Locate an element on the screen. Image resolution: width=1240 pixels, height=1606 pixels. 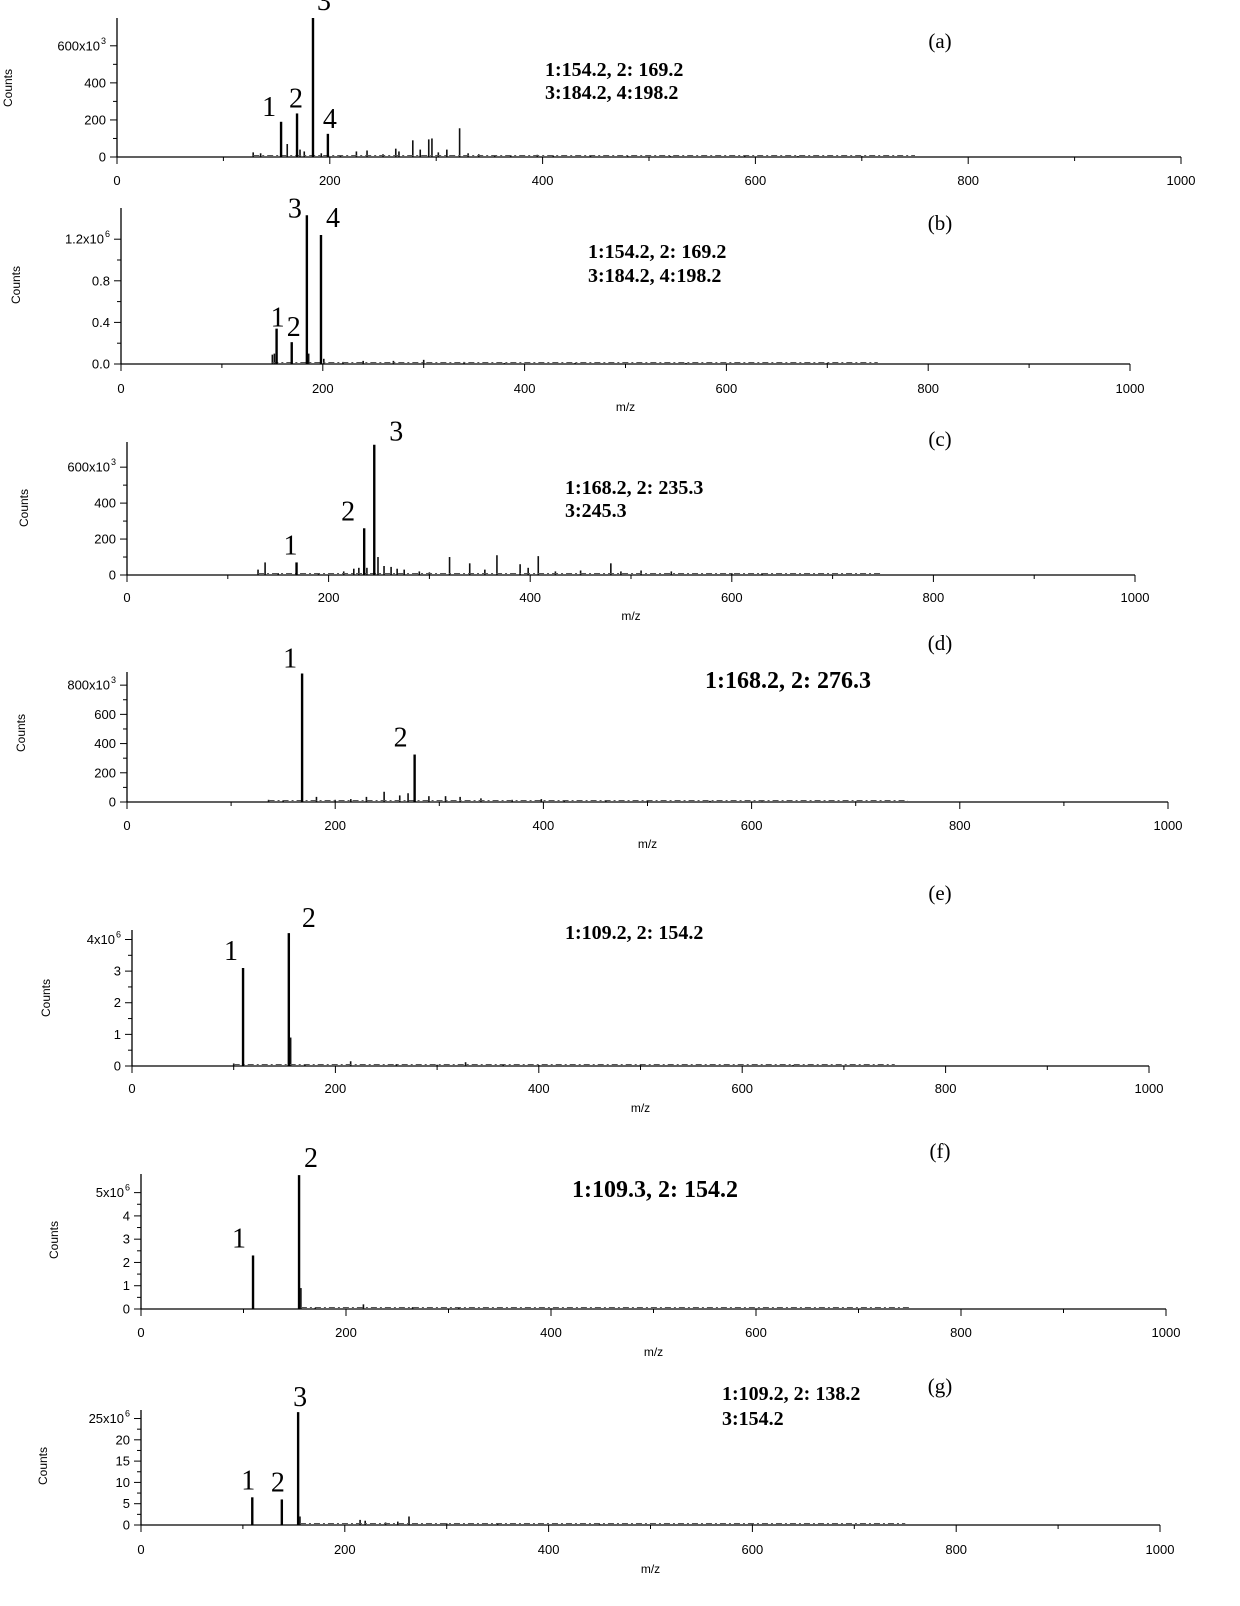
panel-letter: (a) is located at coordinates (939, 41).